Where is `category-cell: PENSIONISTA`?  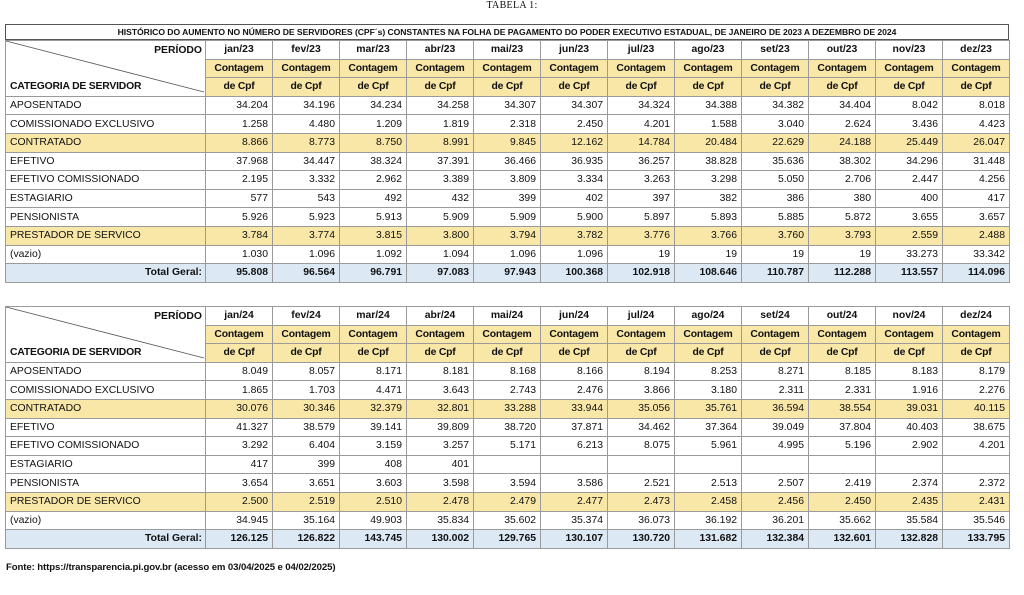
category-cell: PENSIONISTA is located at coordinates (105, 483).